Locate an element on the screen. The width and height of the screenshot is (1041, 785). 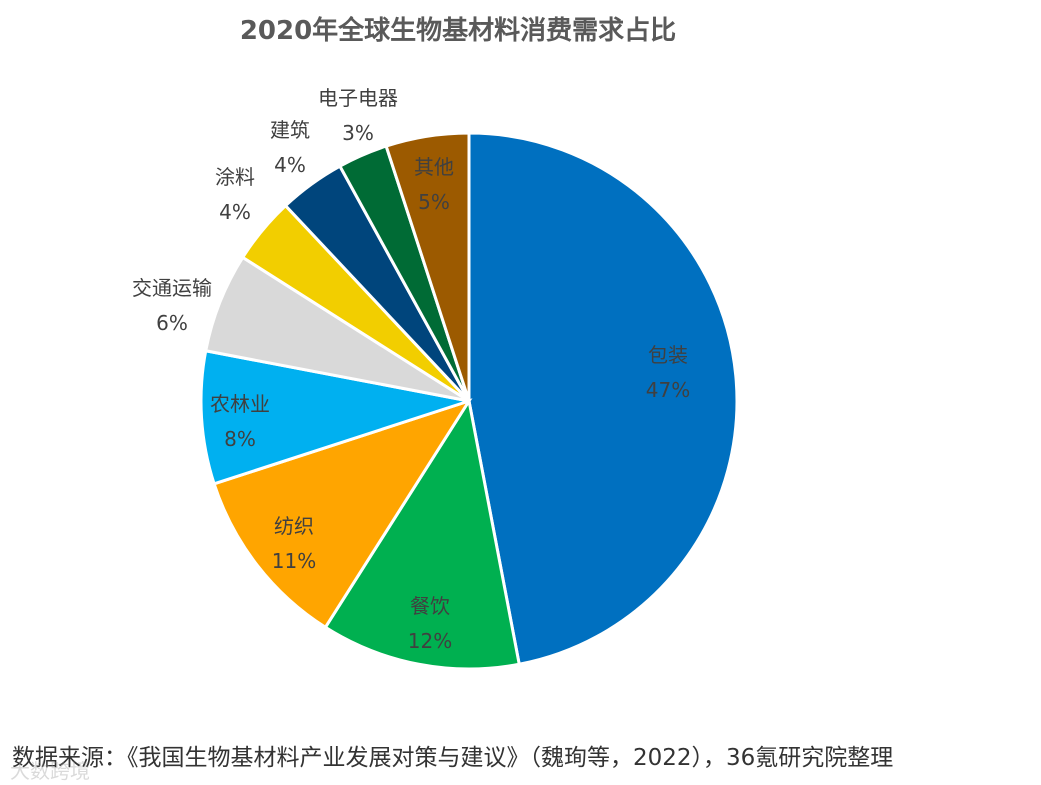
slice-category-label: 包装 is located at coordinates (668, 355).